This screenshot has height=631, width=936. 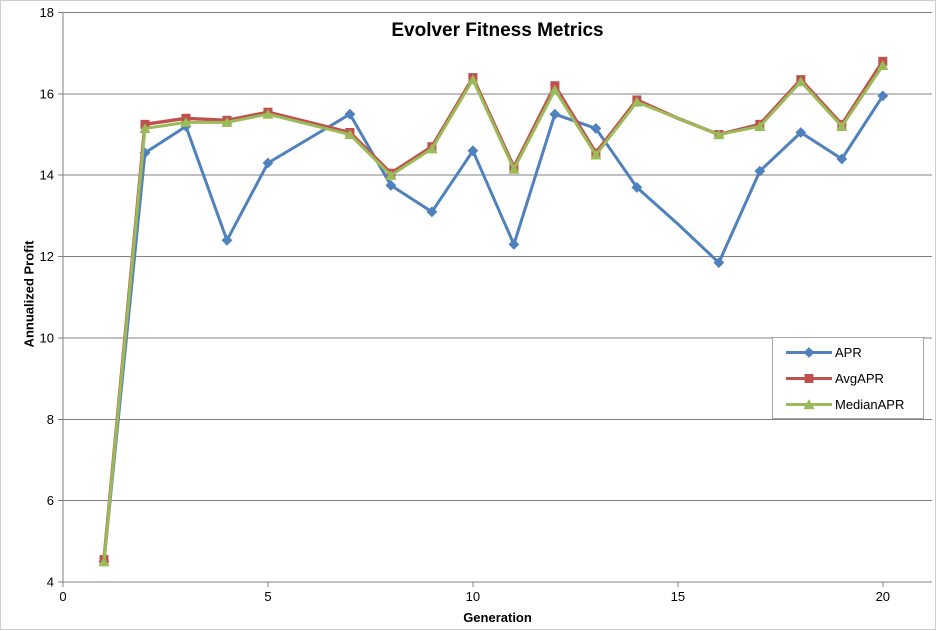 I want to click on legend: APR AvgAPR MedianAPR, so click(x=848, y=378).